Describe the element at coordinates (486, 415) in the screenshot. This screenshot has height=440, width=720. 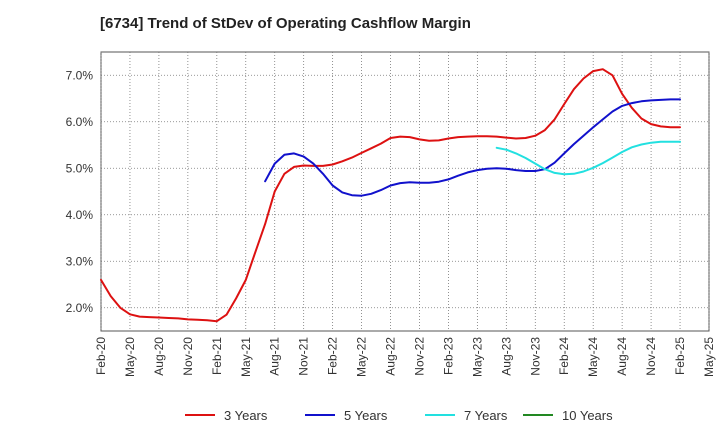
I see `legend-label-7-years: 7 Years` at that location.